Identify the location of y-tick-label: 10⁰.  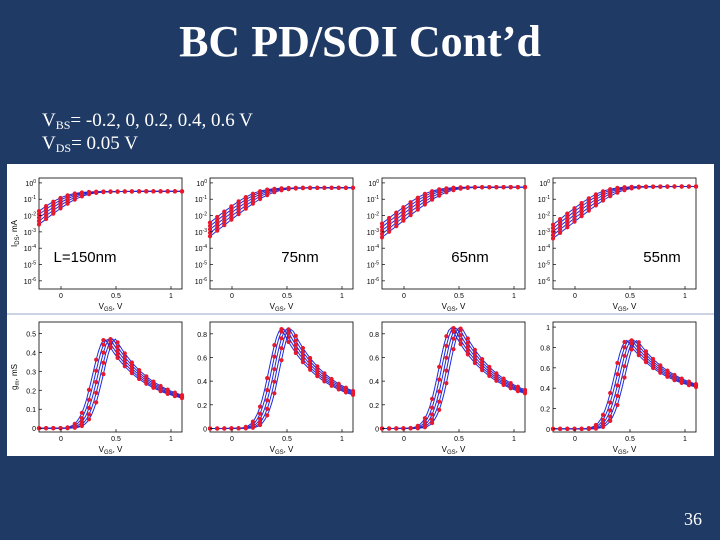
(544, 183).